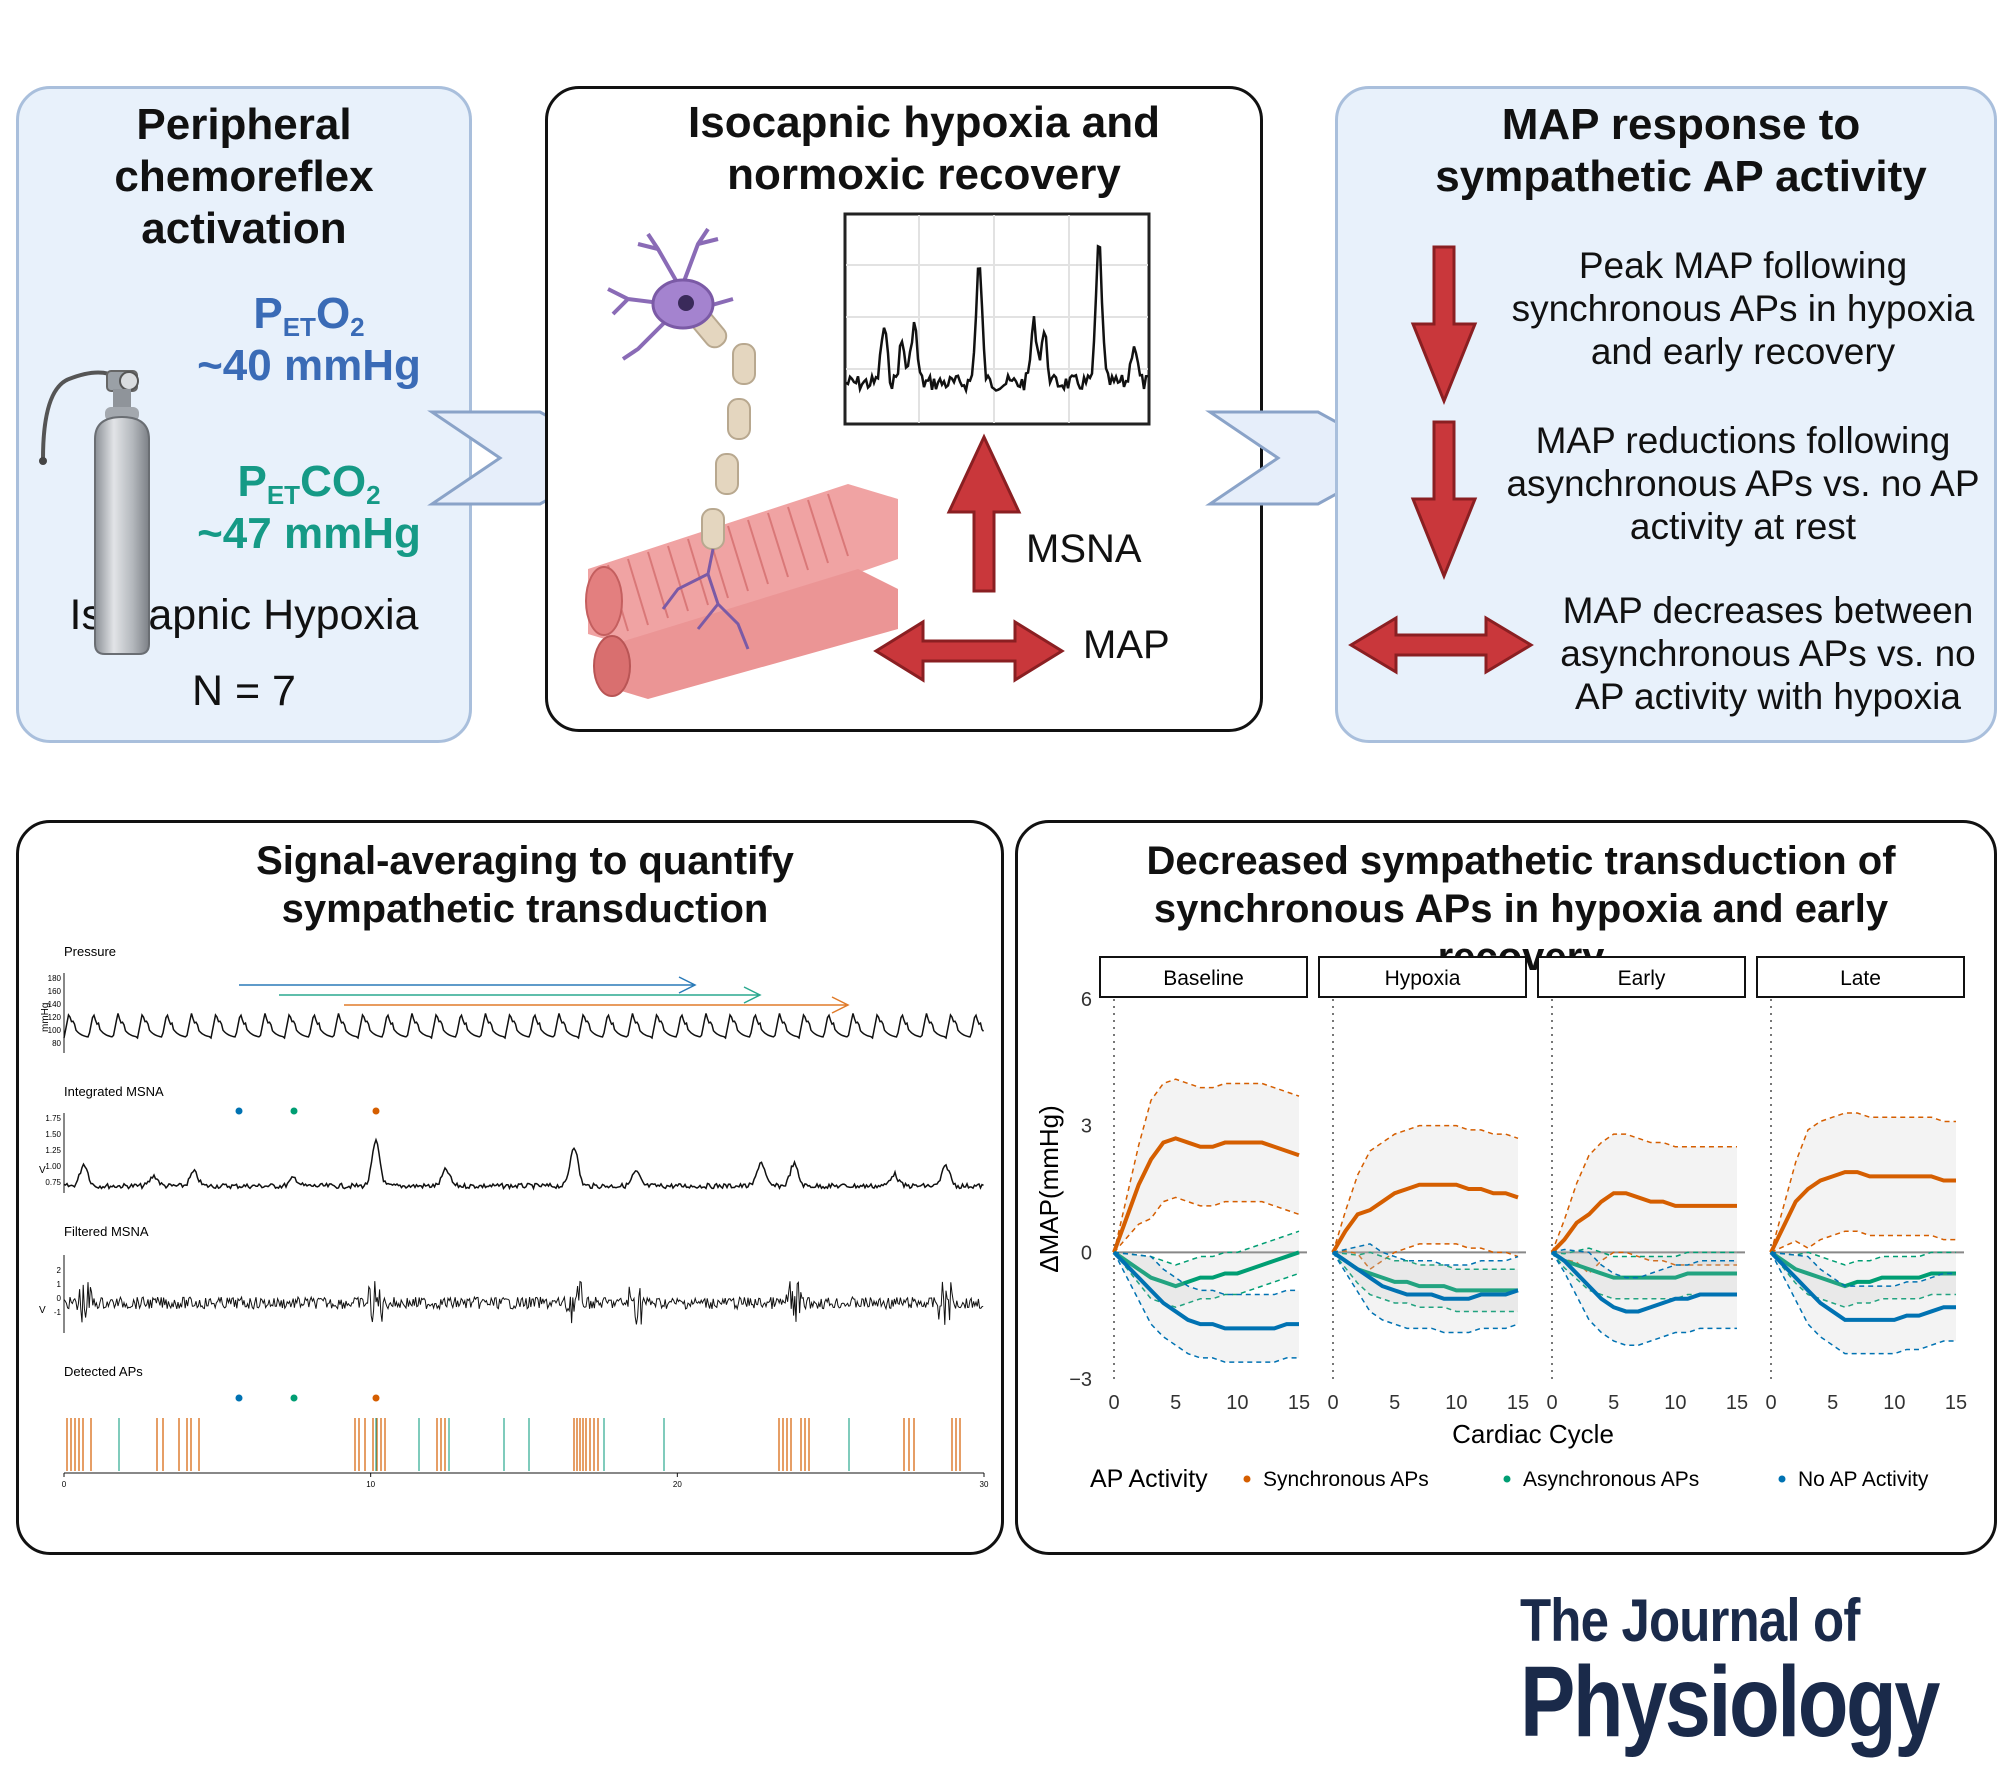  I want to click on async-ap-marker, so click(294, 1111).